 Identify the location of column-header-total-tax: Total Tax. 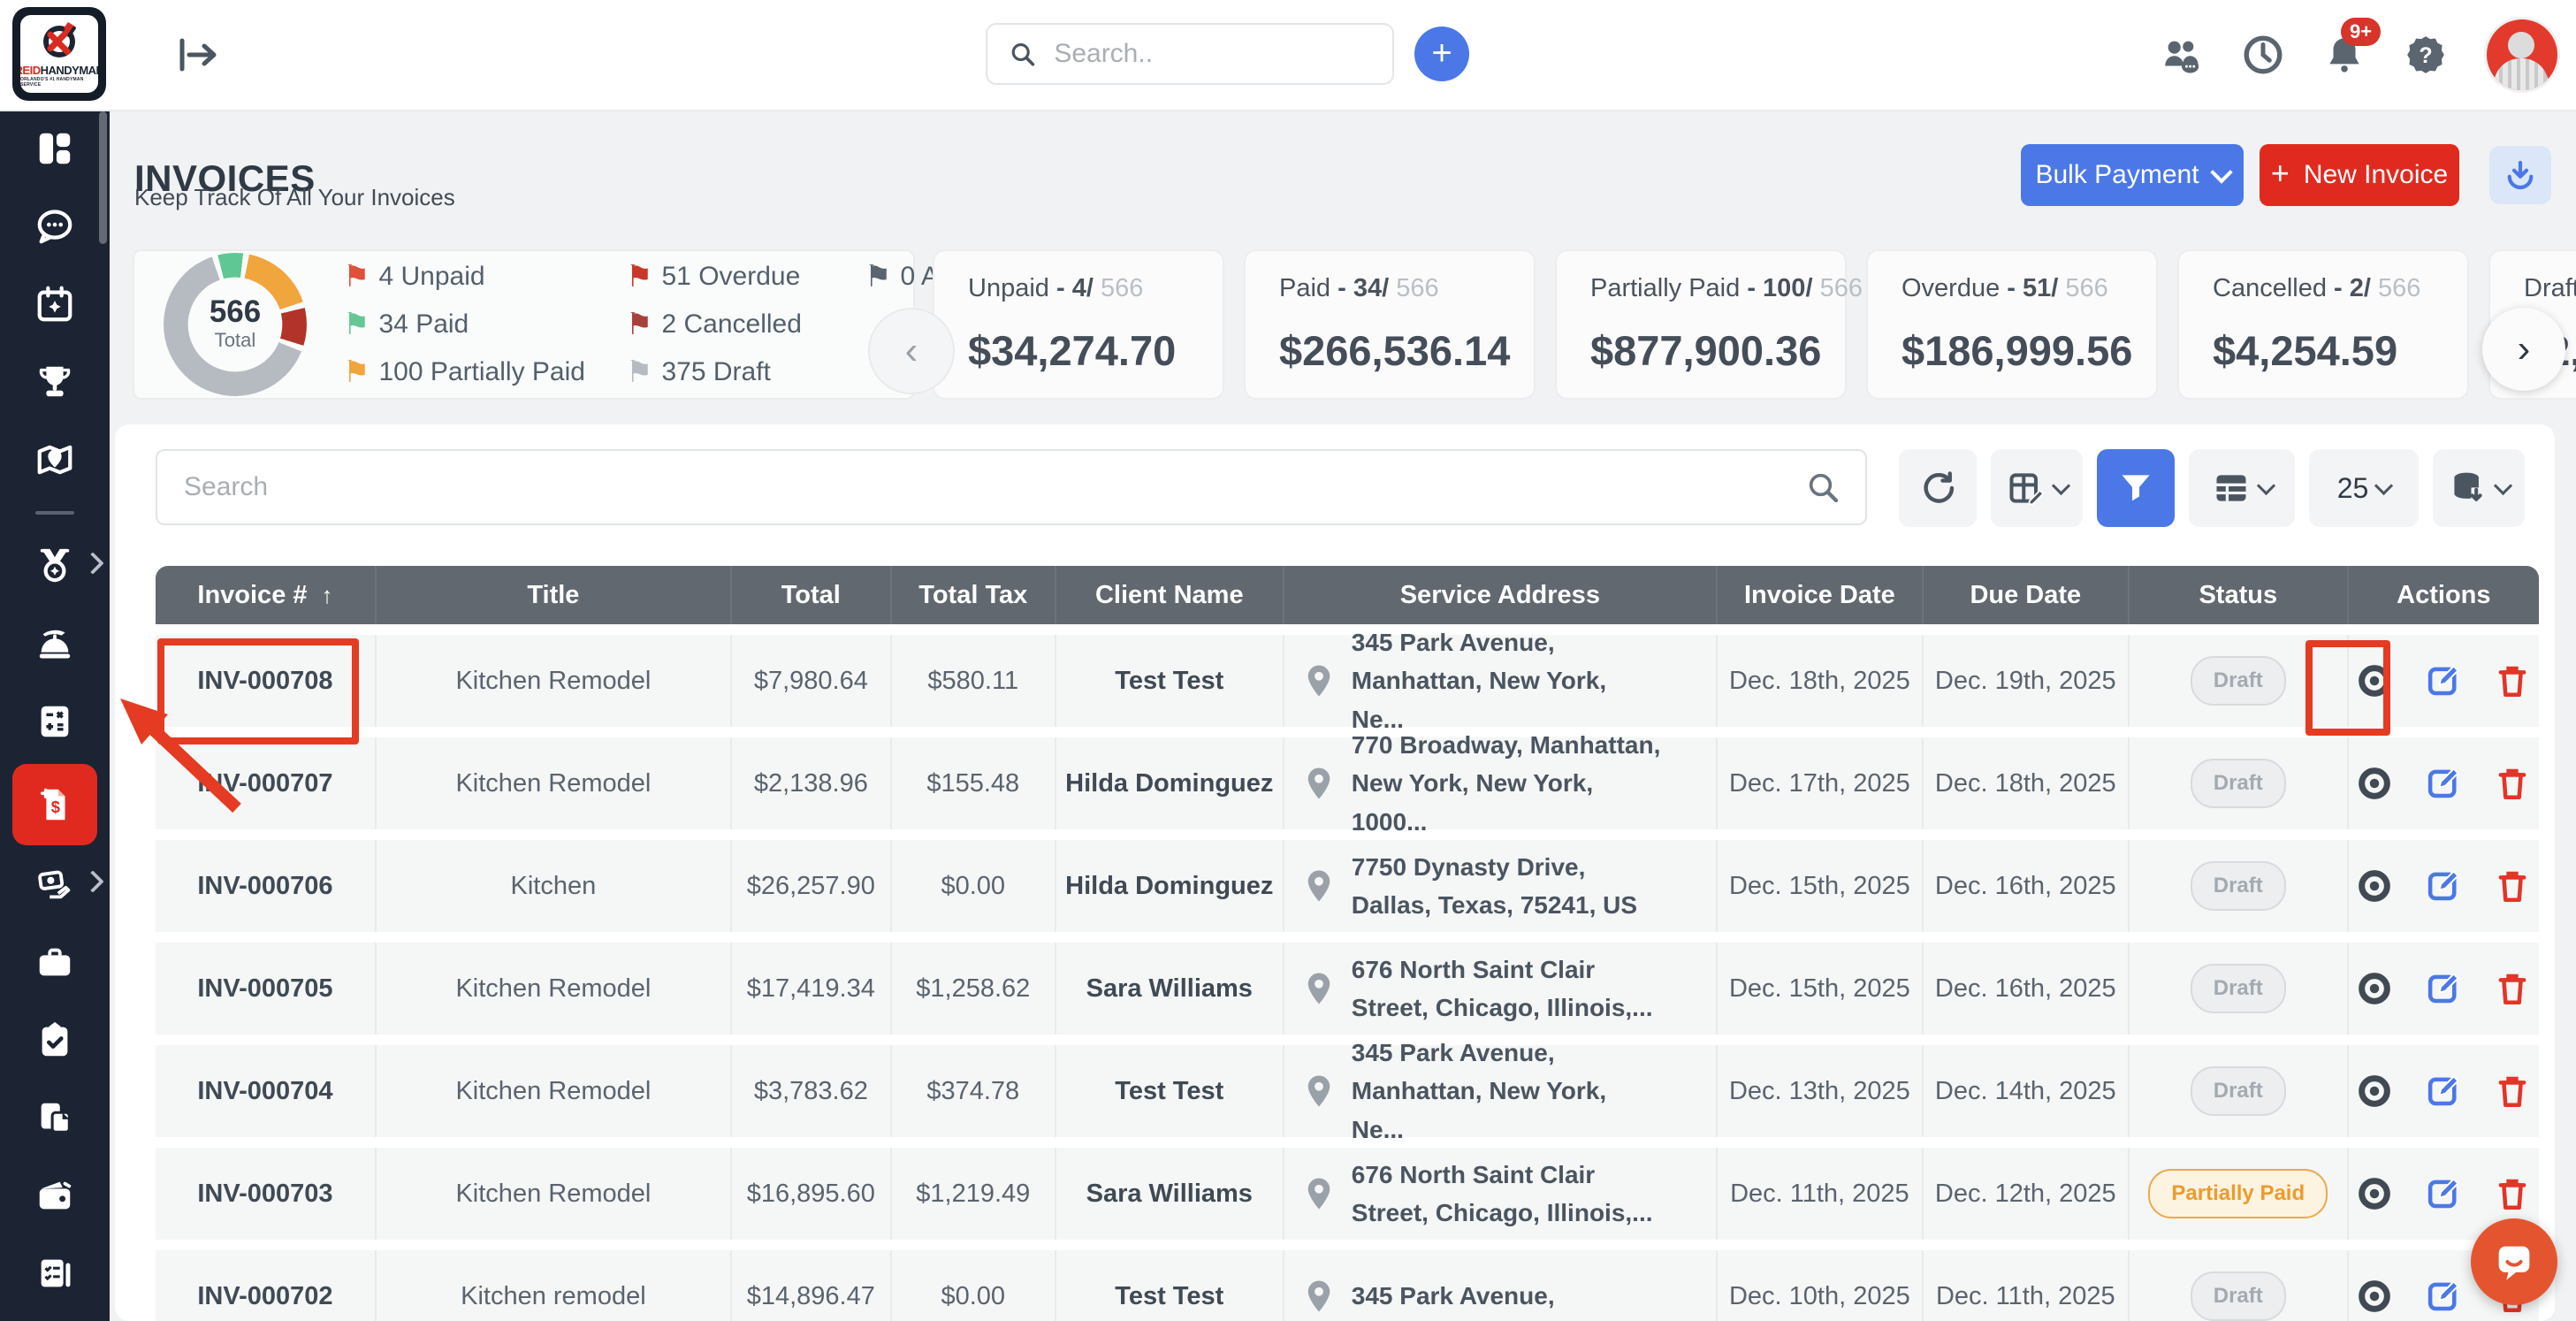
(974, 595).